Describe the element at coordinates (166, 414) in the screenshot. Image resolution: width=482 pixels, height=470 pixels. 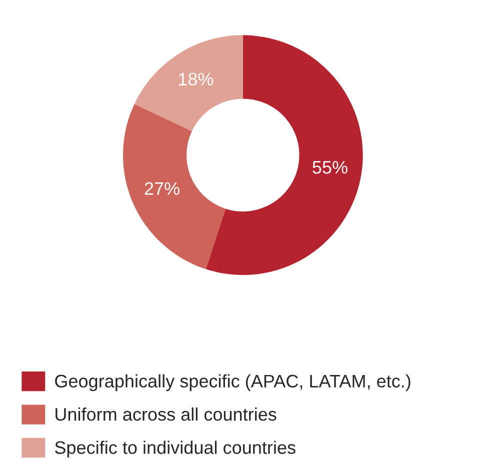
I see `legend-label: Uniform across all countries` at that location.